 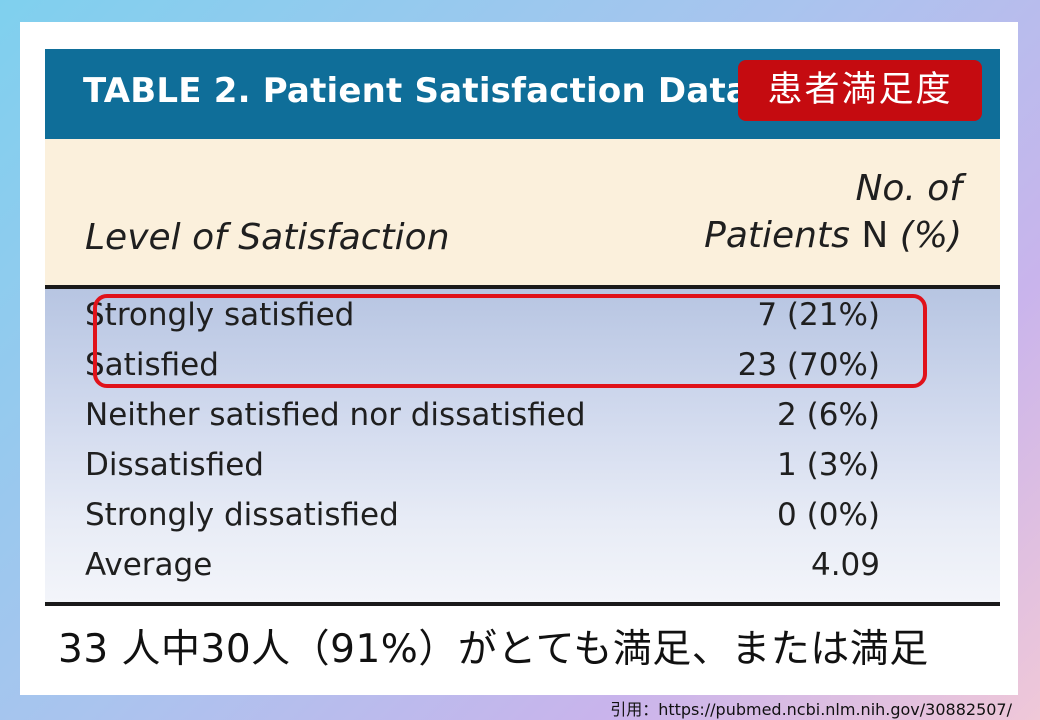 What do you see at coordinates (220, 315) in the screenshot?
I see `row-label: Strongly satisfied` at bounding box center [220, 315].